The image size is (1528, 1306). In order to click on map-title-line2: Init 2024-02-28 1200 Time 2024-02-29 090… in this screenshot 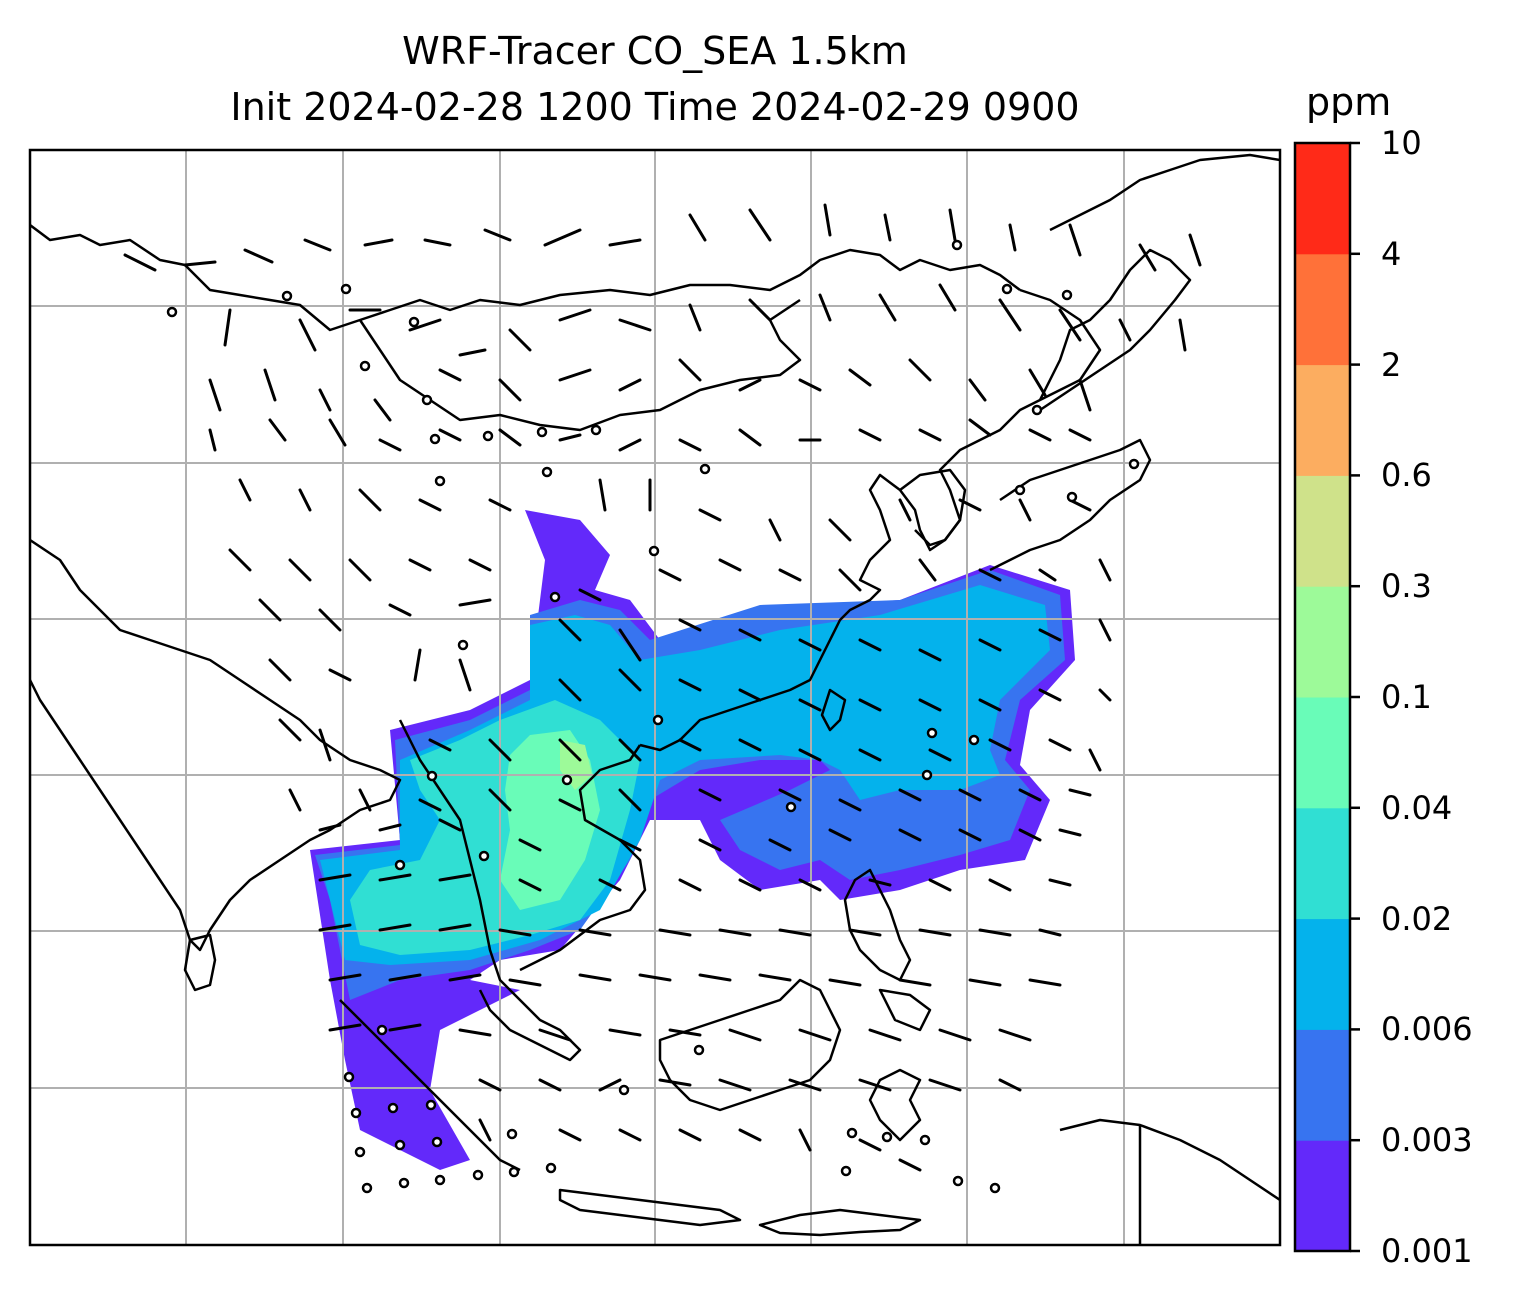, I will do `click(655, 107)`.